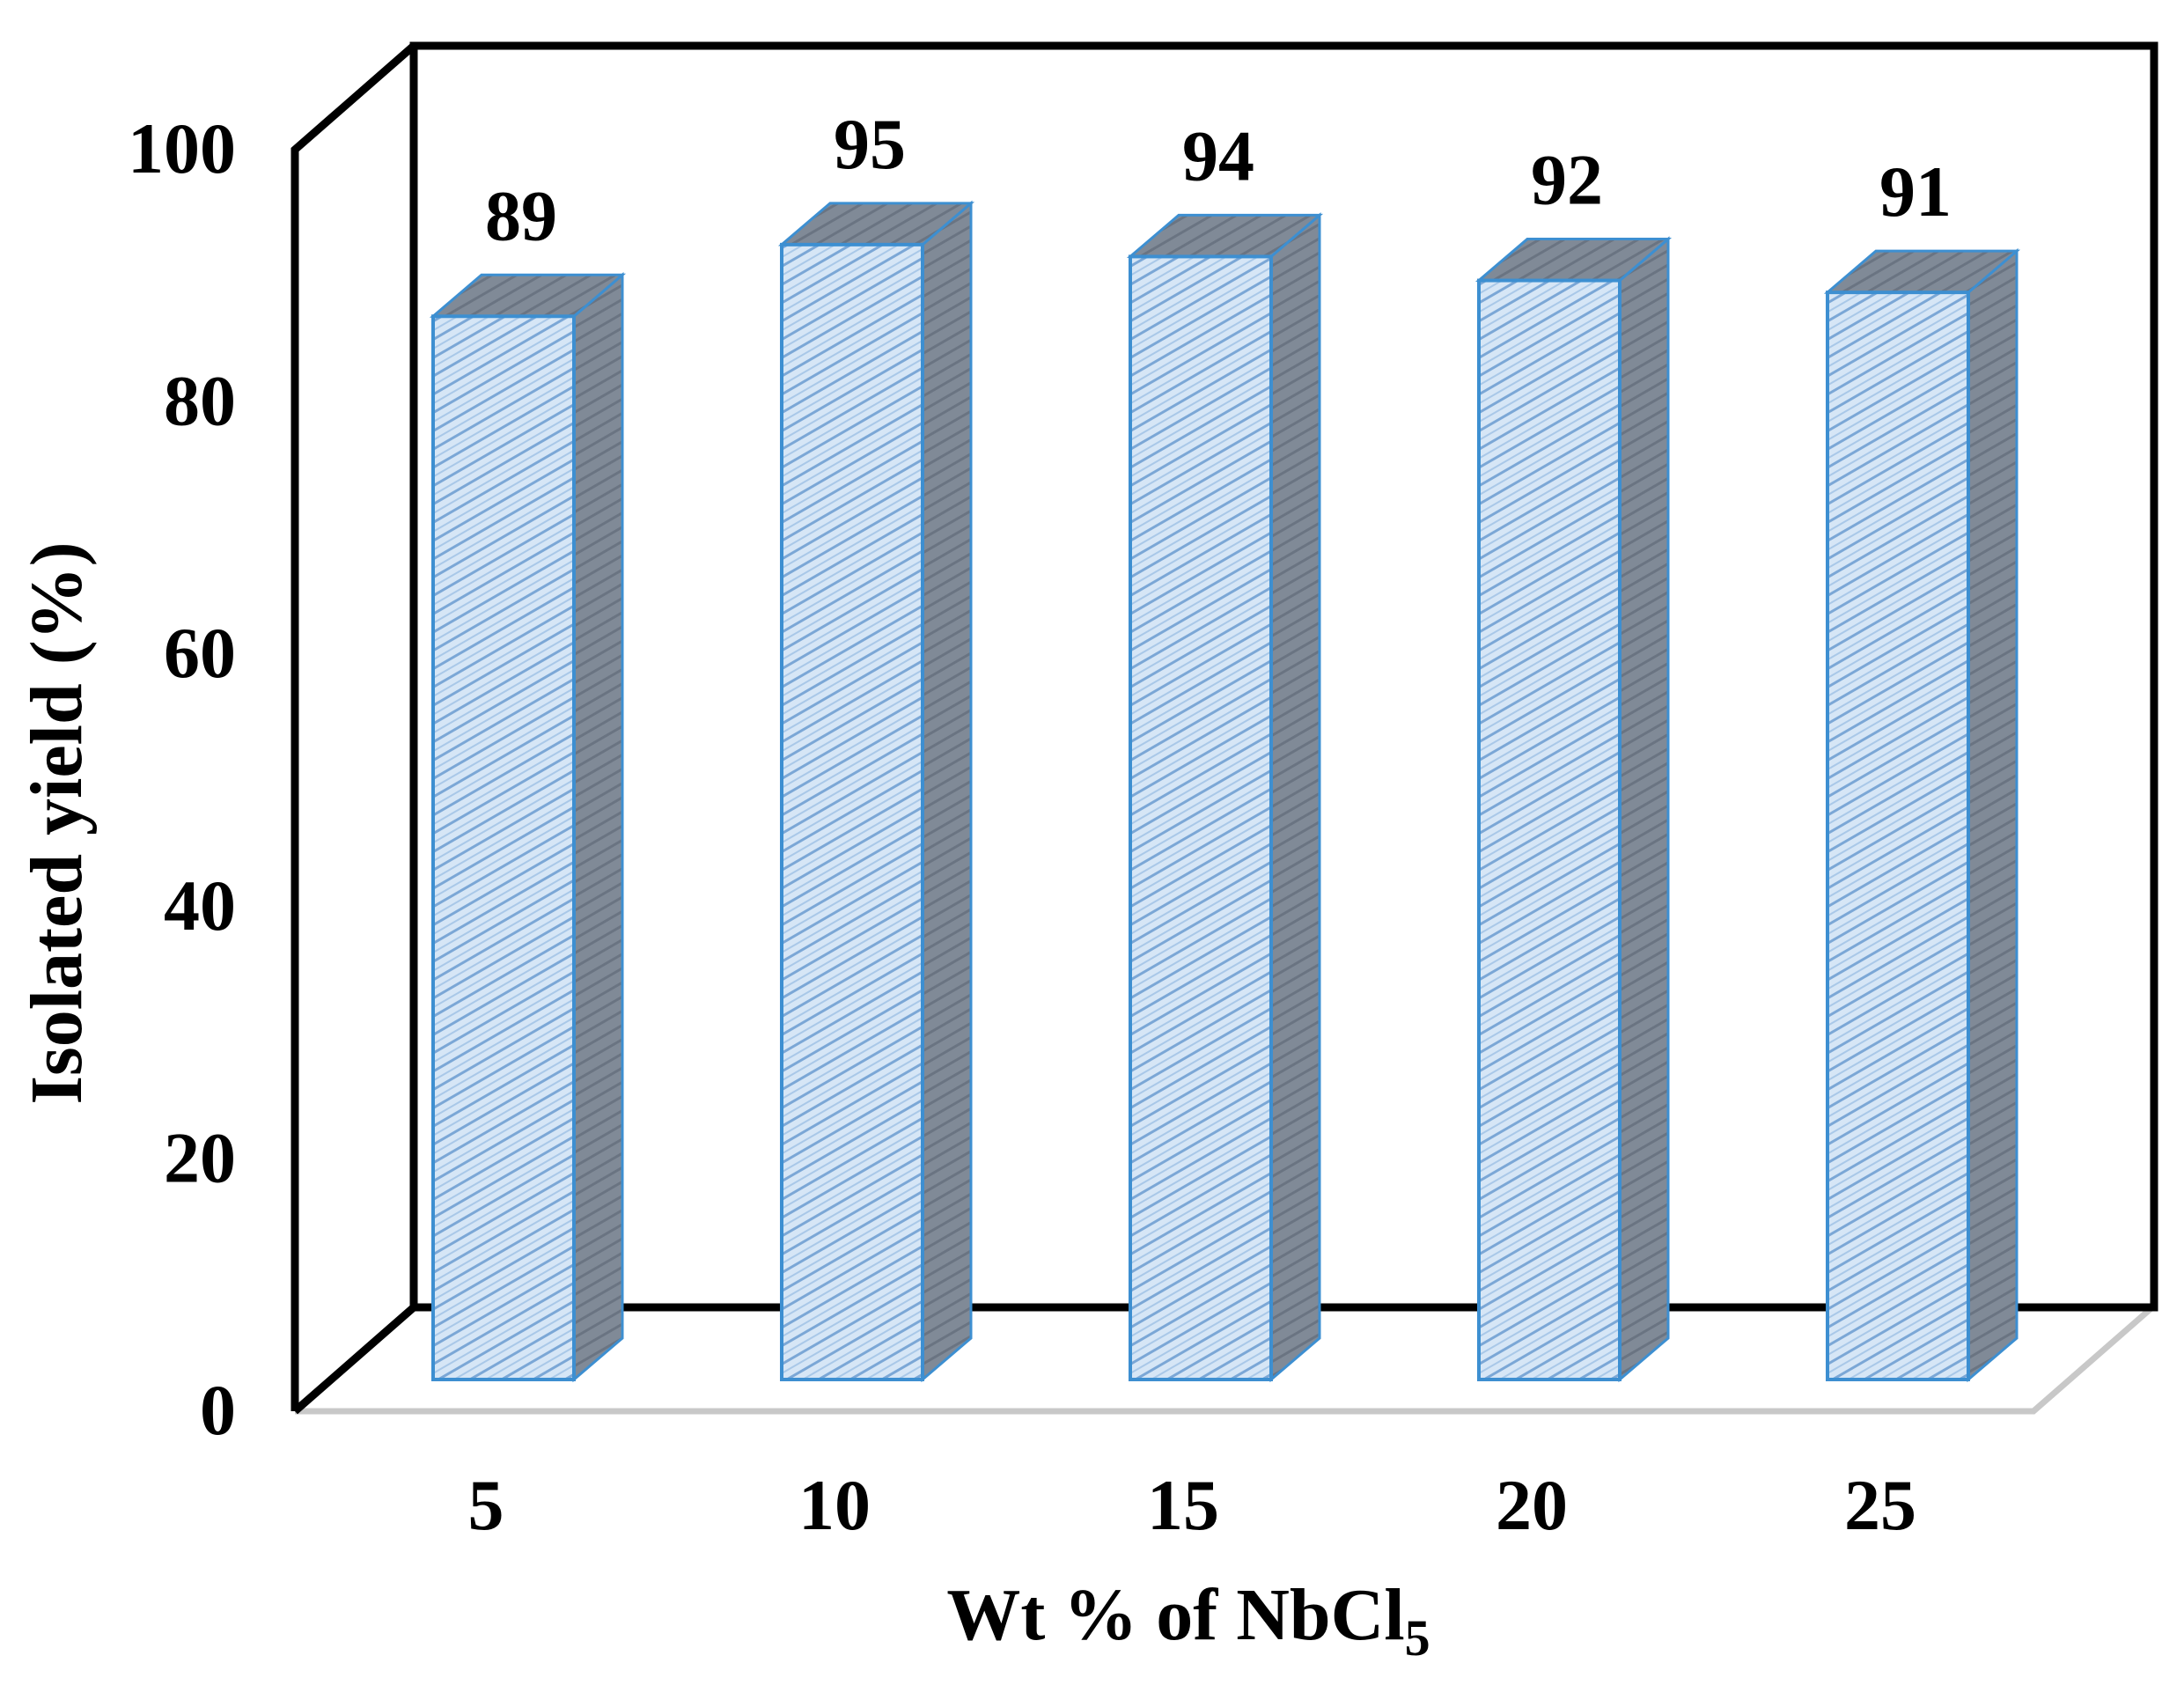 The width and height of the screenshot is (2184, 1685). I want to click on side-wall-bottom-edge, so click(354, 1359).